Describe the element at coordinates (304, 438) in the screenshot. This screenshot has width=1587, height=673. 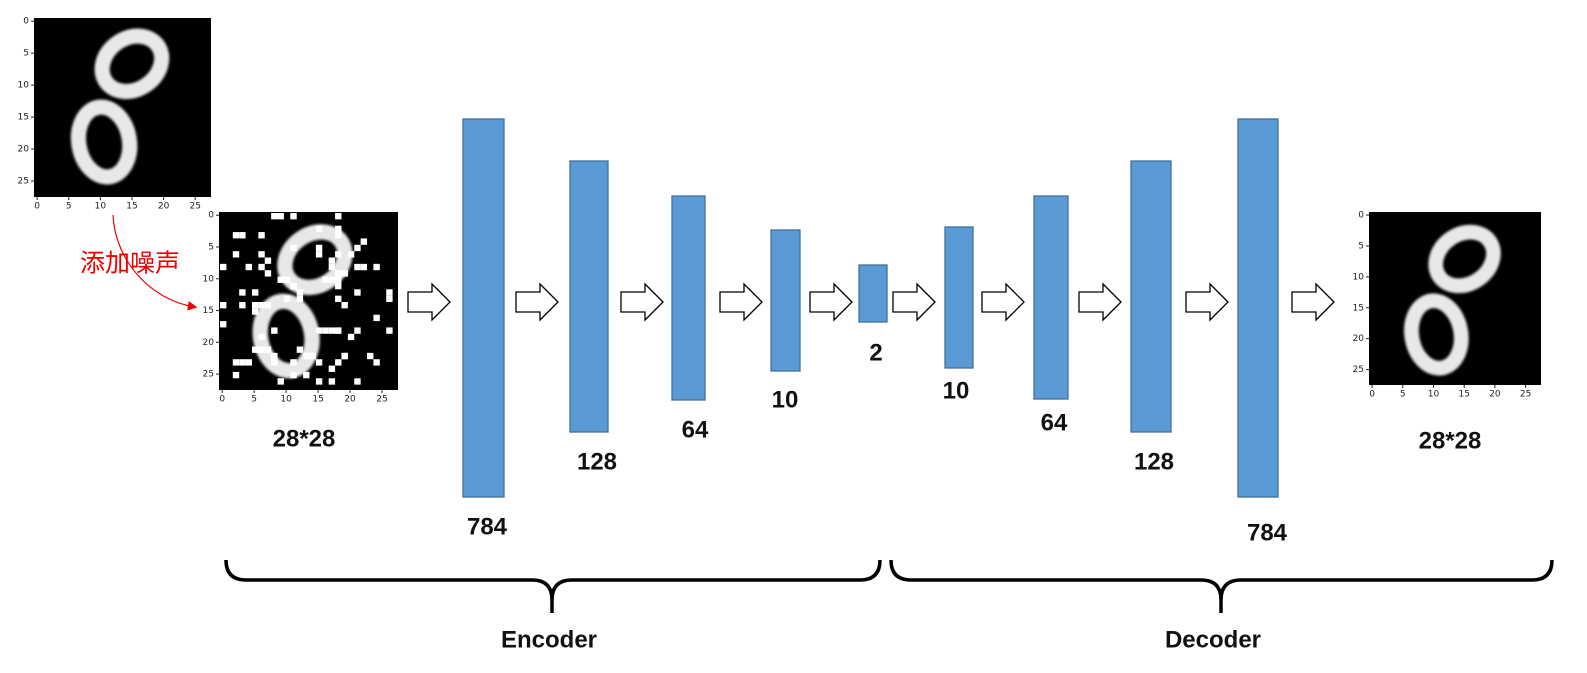
I see `input-size: 28*28` at that location.